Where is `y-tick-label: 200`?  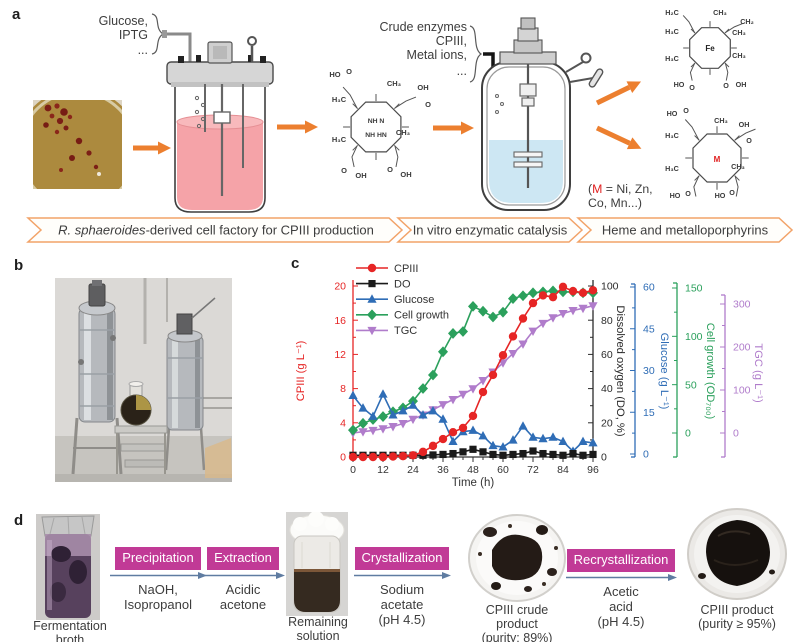 y-tick-label: 200 is located at coordinates (742, 348).